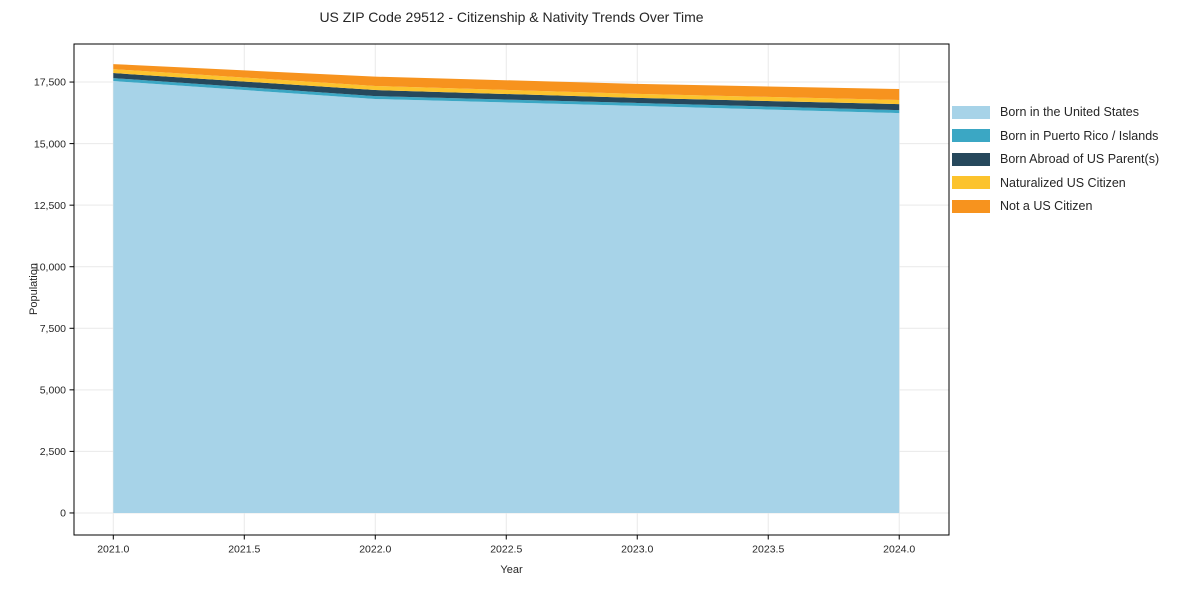  I want to click on legend-label: Naturalized US Citizen, so click(1063, 182).